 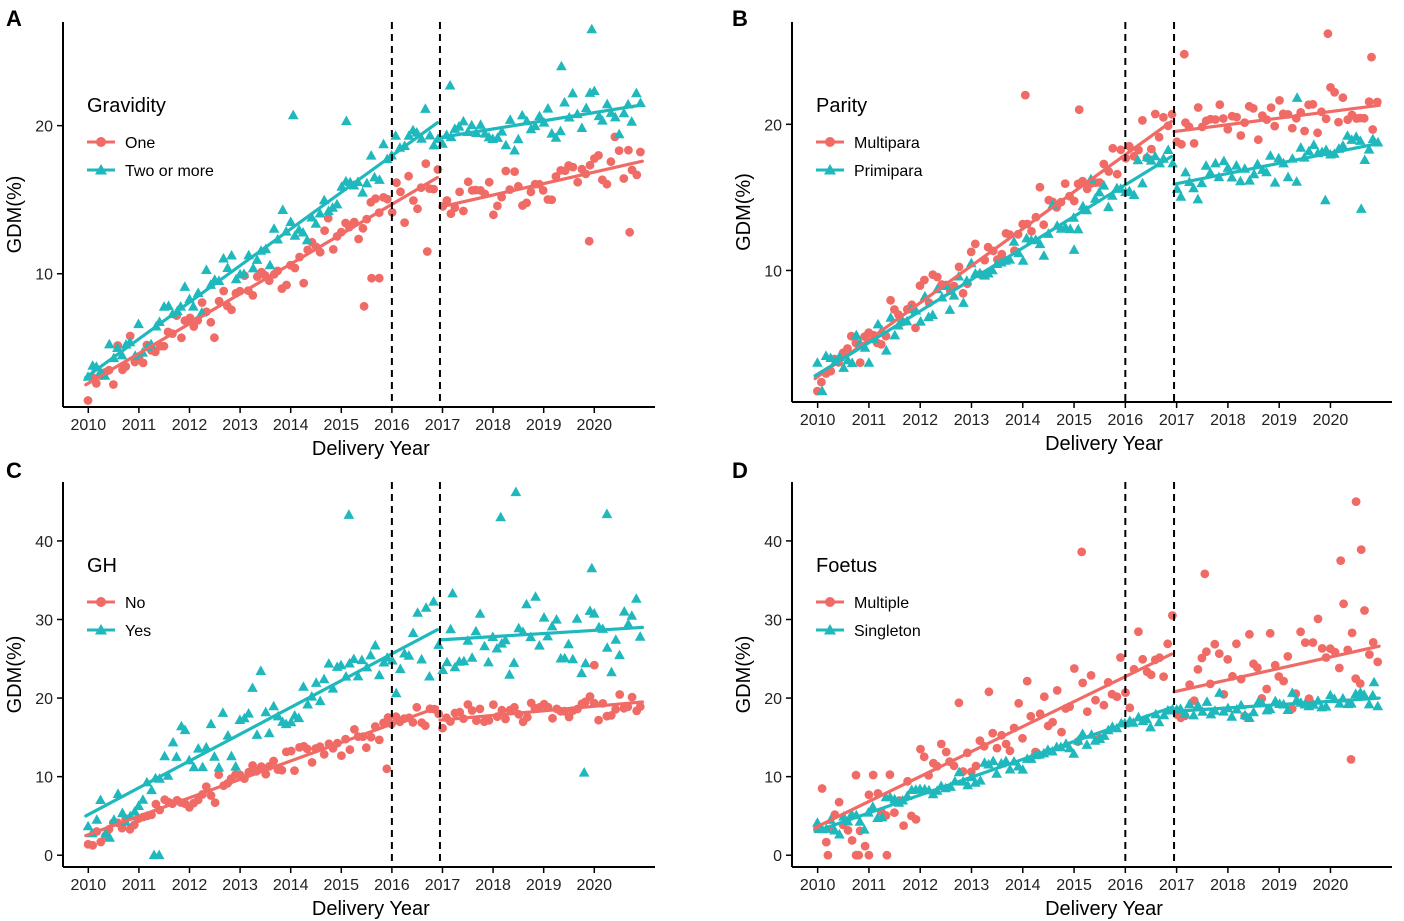 I want to click on x-tick-label: 2020, so click(x=594, y=425).